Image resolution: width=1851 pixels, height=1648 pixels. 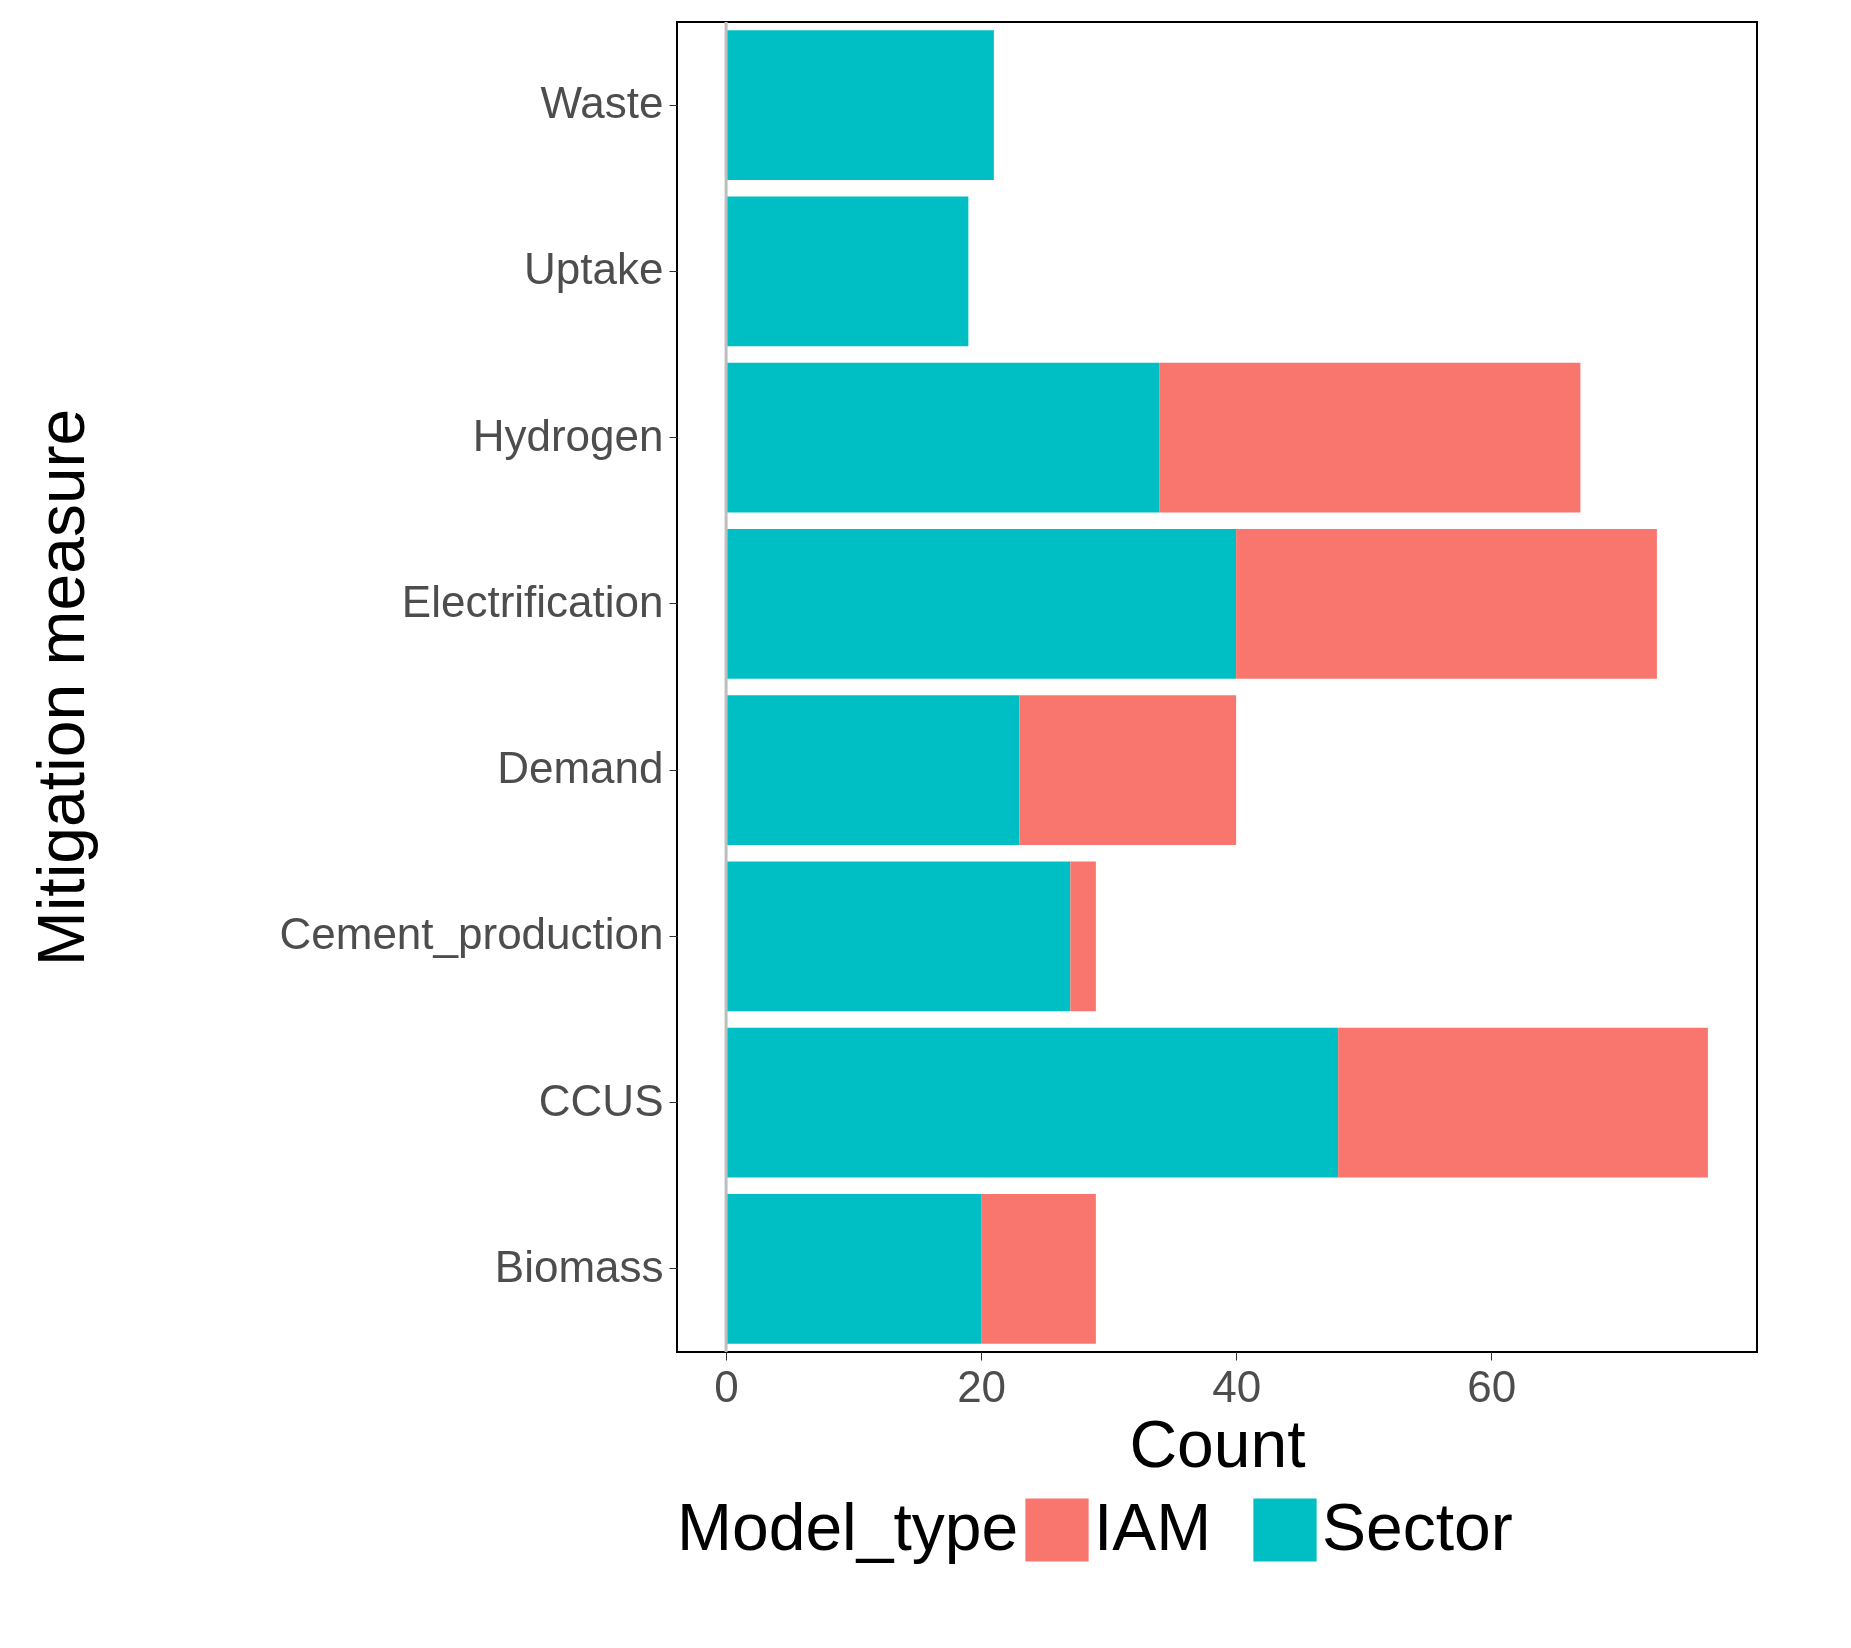 I want to click on legend-label: IAM, so click(x=1153, y=1527).